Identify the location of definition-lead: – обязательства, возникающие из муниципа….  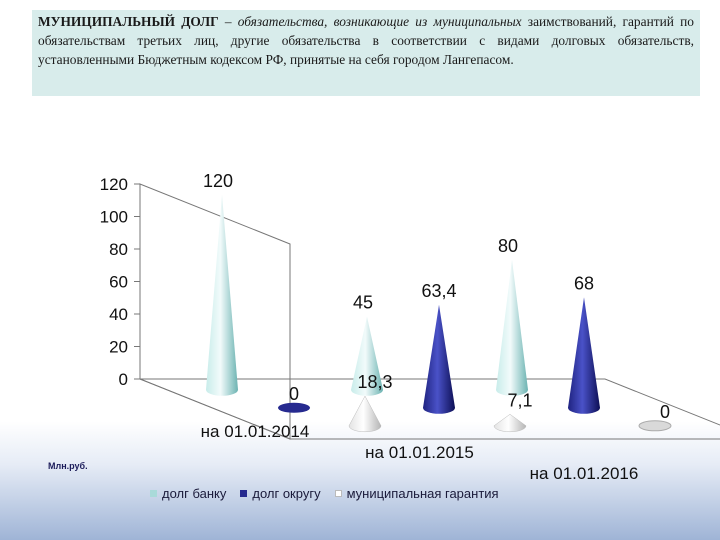
(373, 21).